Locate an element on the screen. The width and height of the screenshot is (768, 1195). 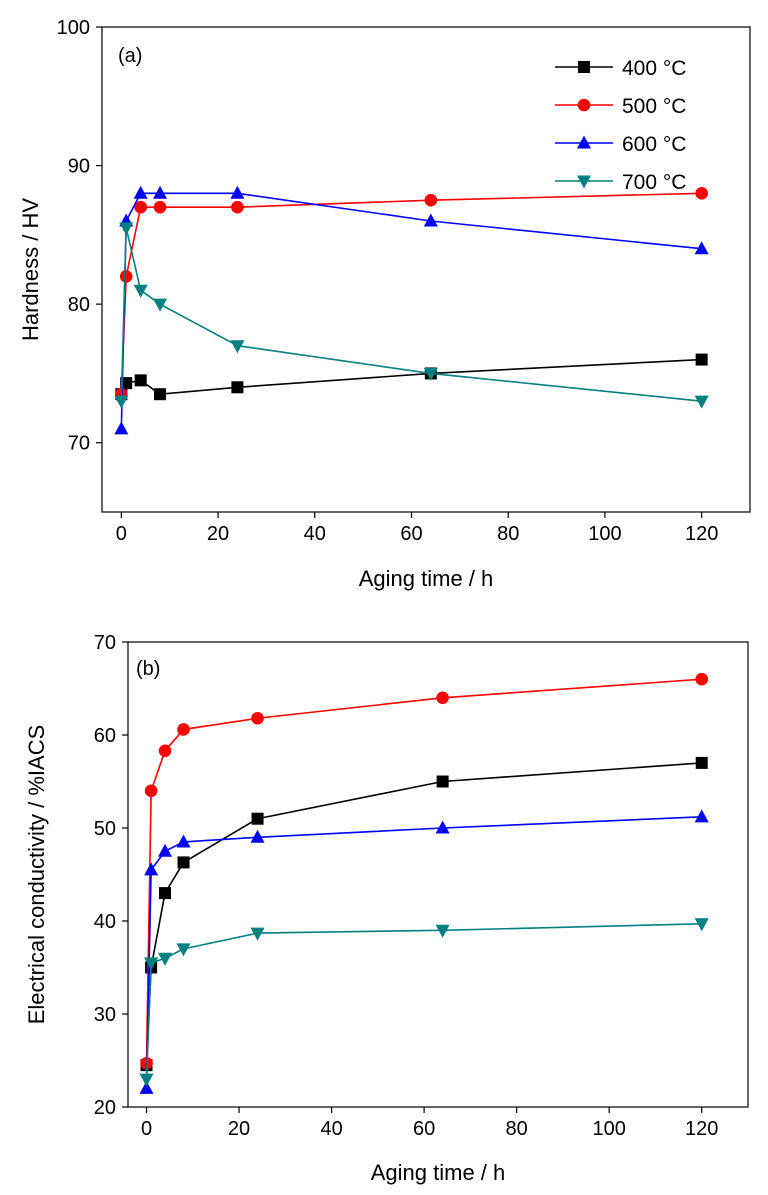
y-tick-label: 80 is located at coordinates (79, 305).